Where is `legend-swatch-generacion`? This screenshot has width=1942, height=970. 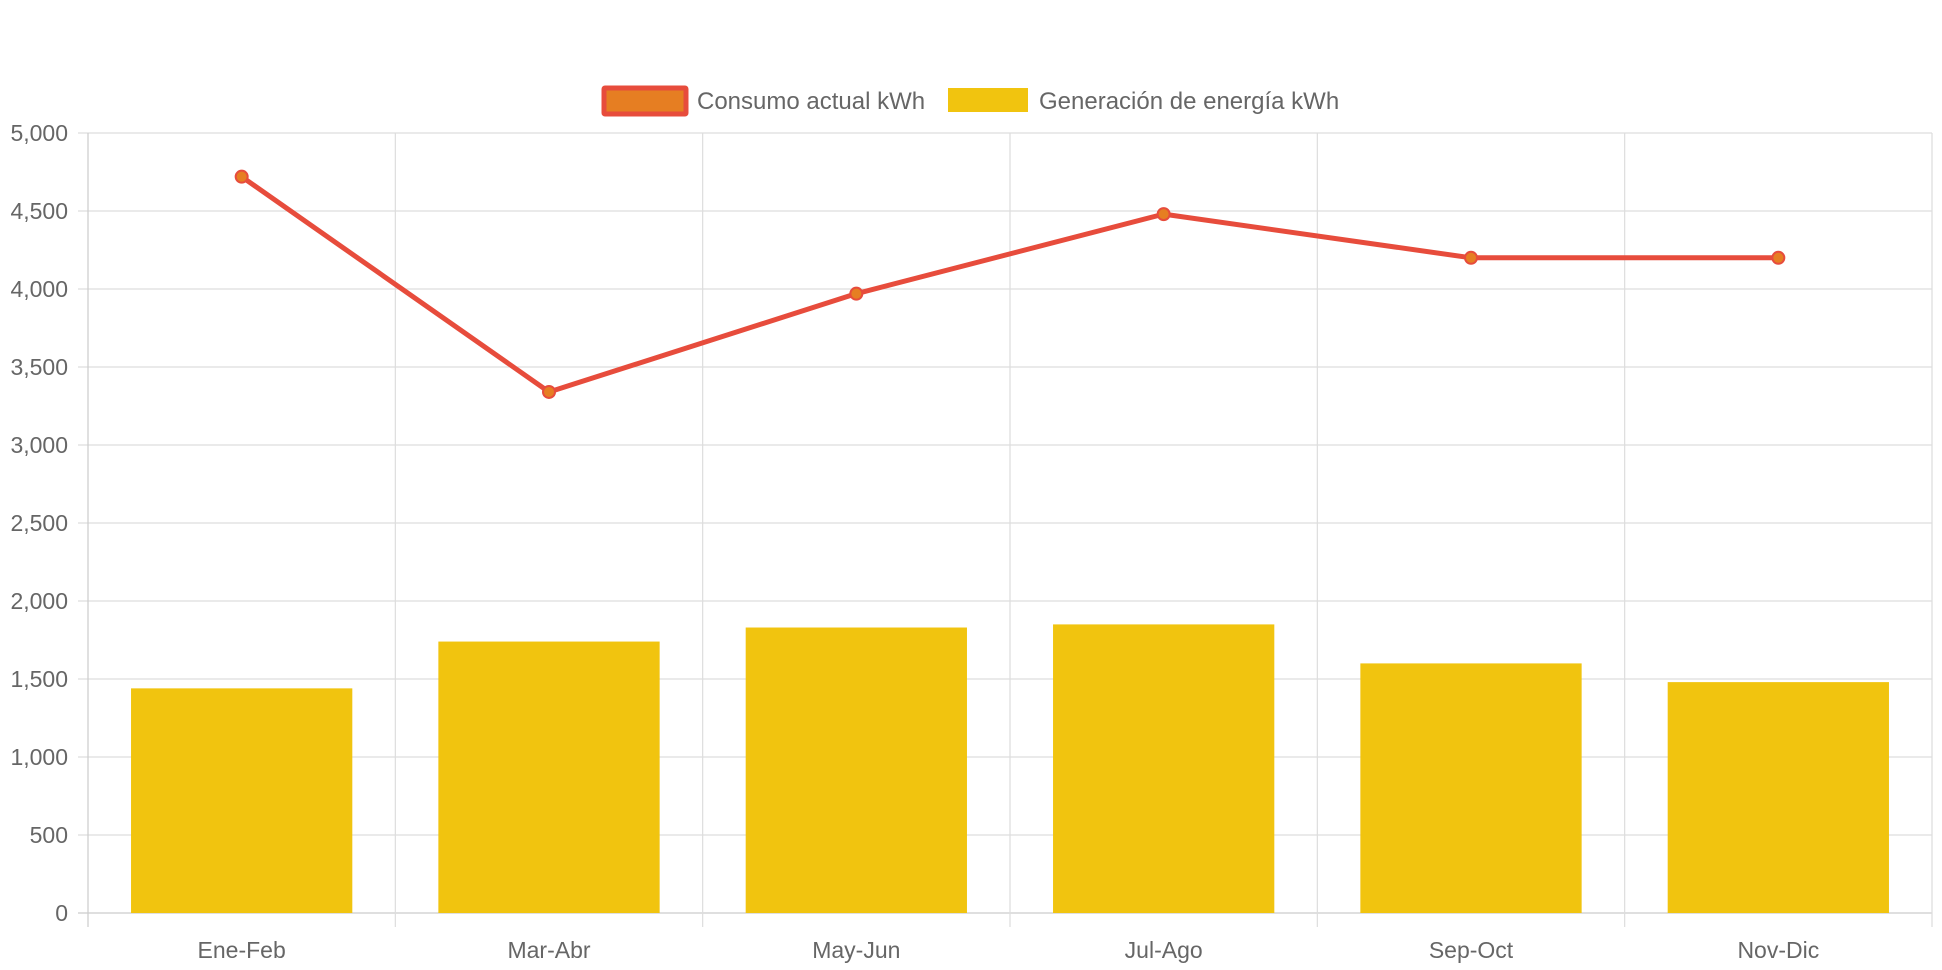
legend-swatch-generacion is located at coordinates (988, 100).